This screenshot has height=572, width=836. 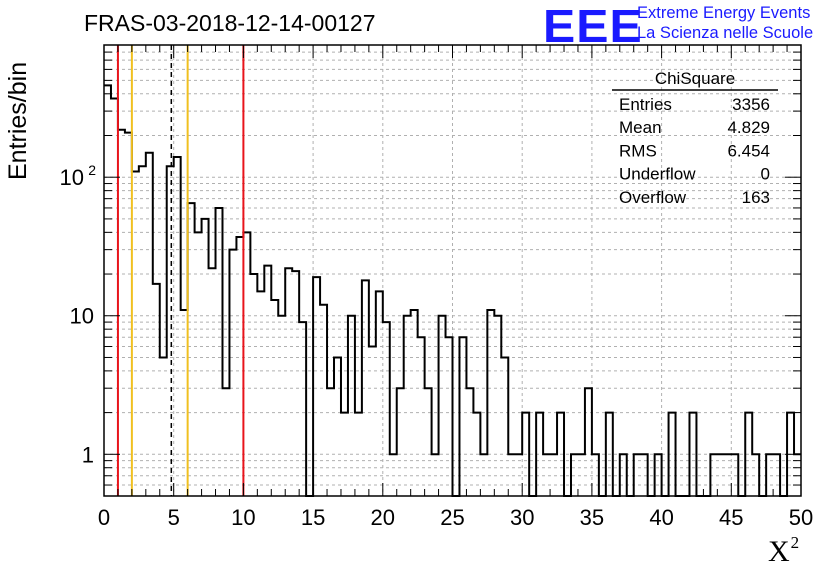 What do you see at coordinates (779, 551) in the screenshot?
I see `x-axis-label-main: X` at bounding box center [779, 551].